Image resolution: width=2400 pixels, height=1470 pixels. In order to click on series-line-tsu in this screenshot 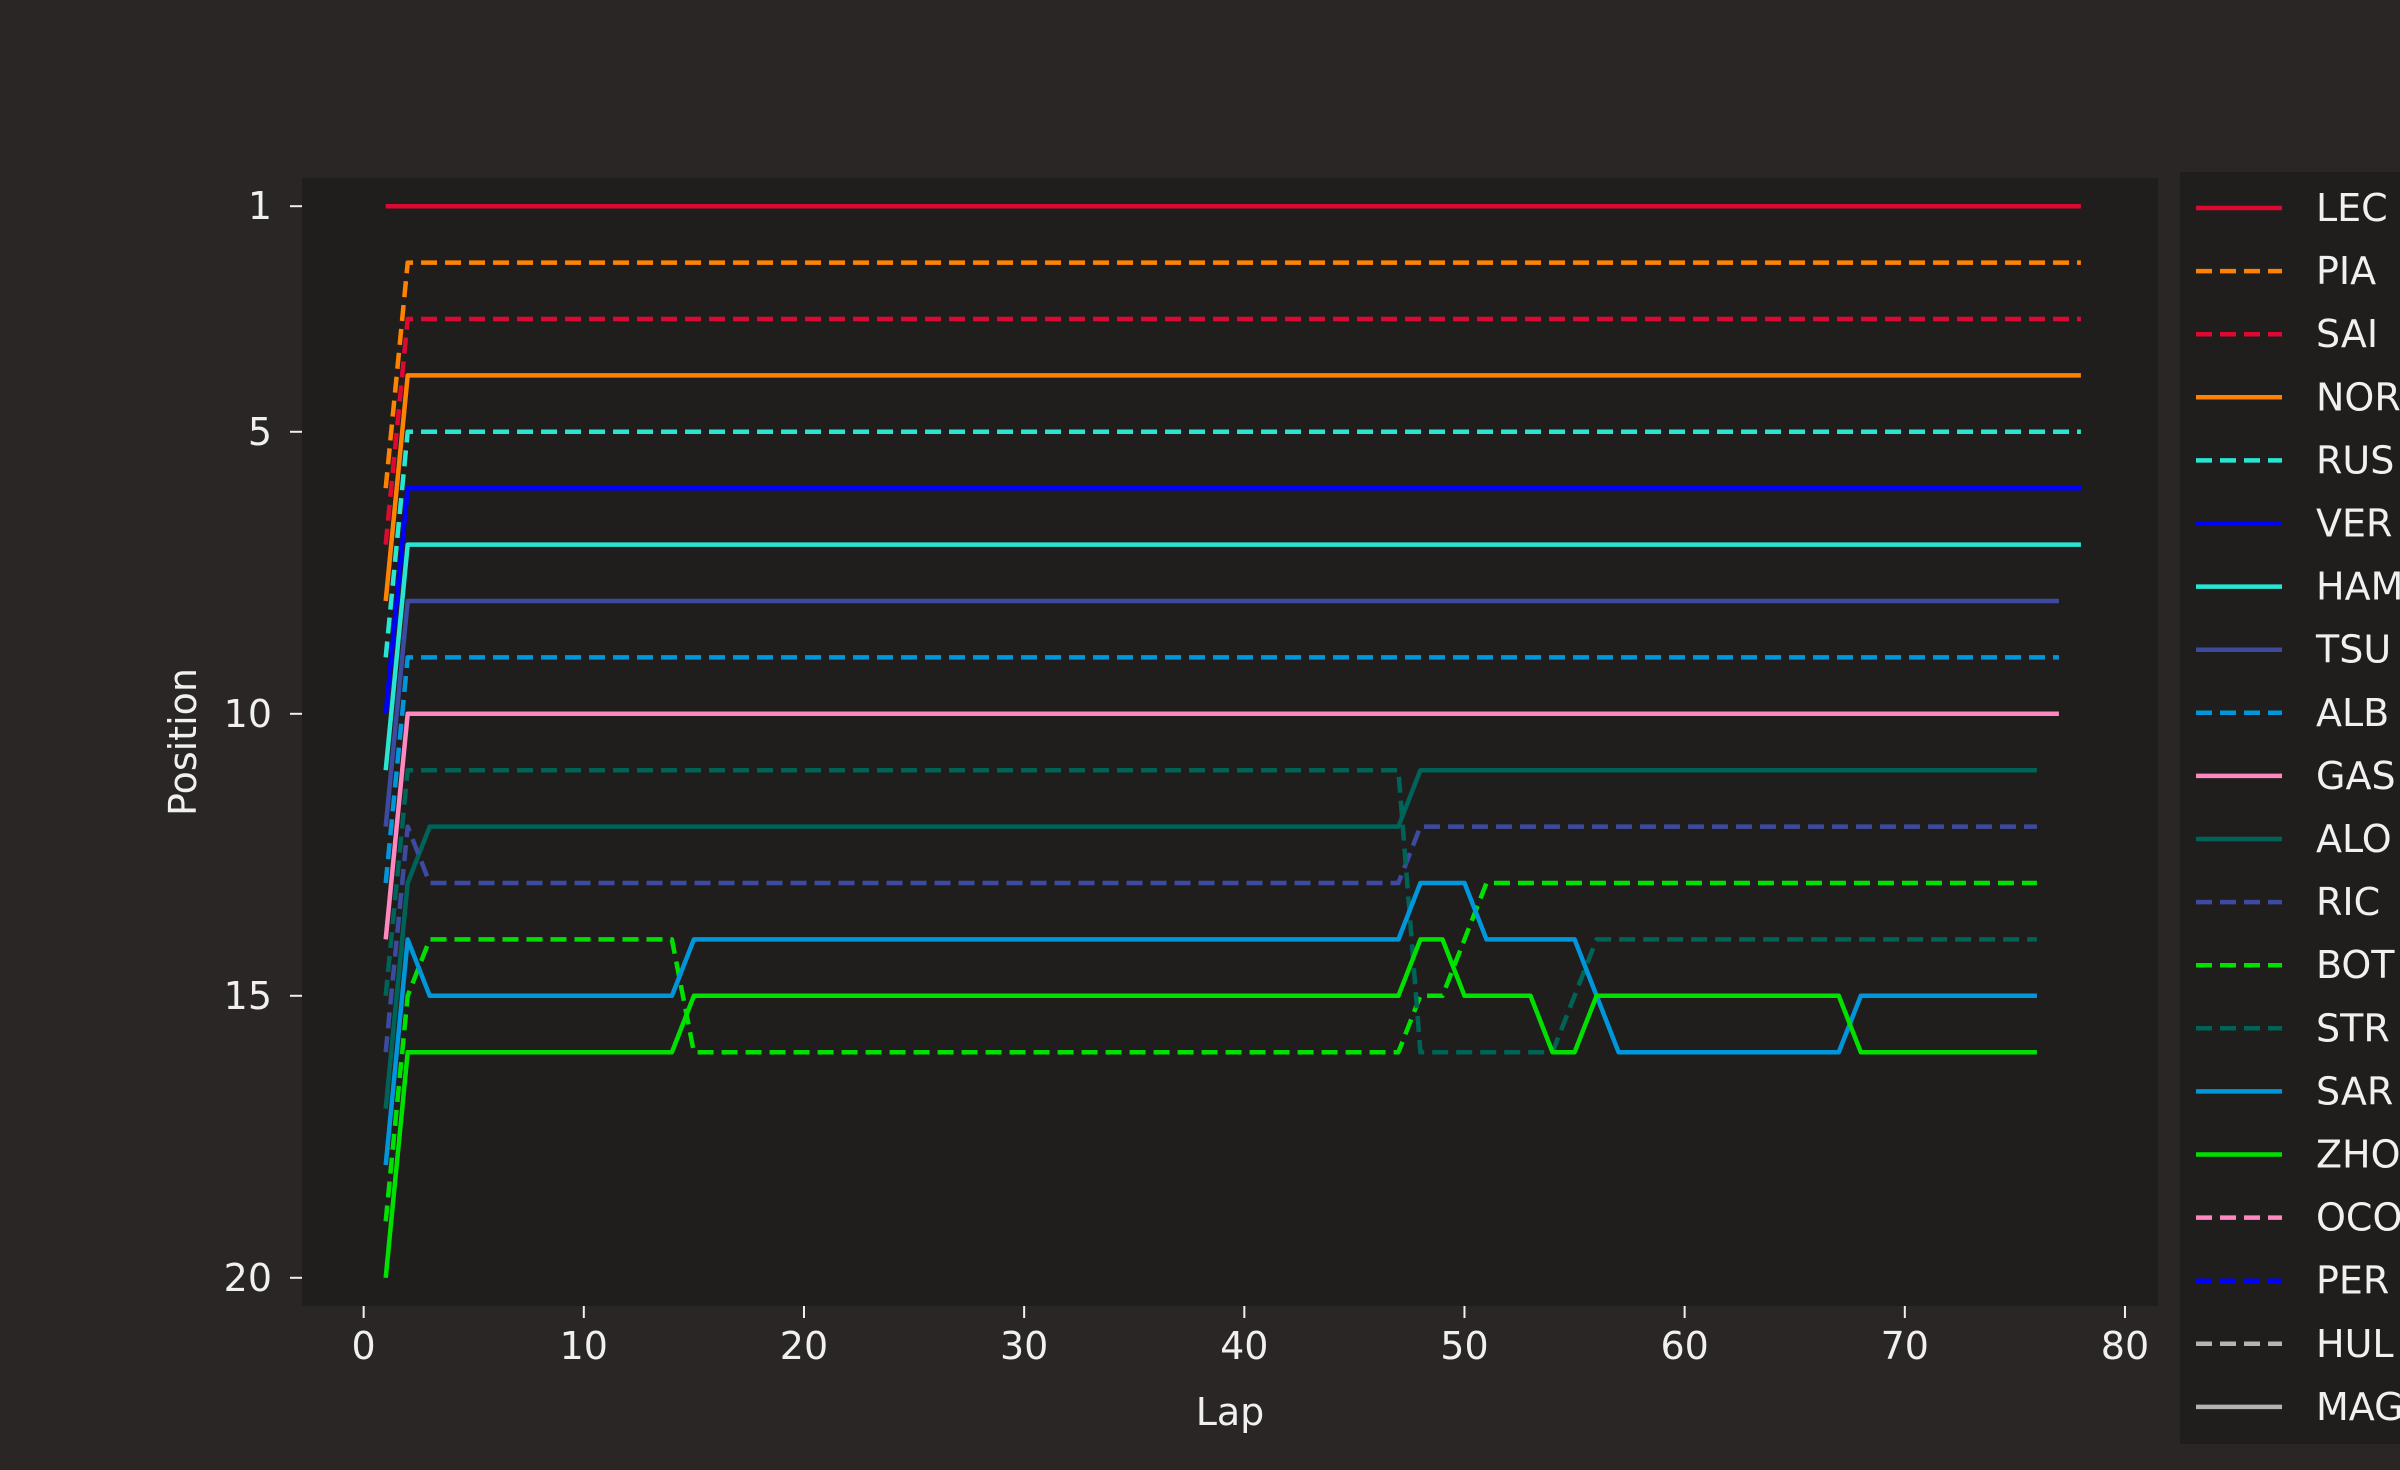, I will do `click(1221, 712)`.